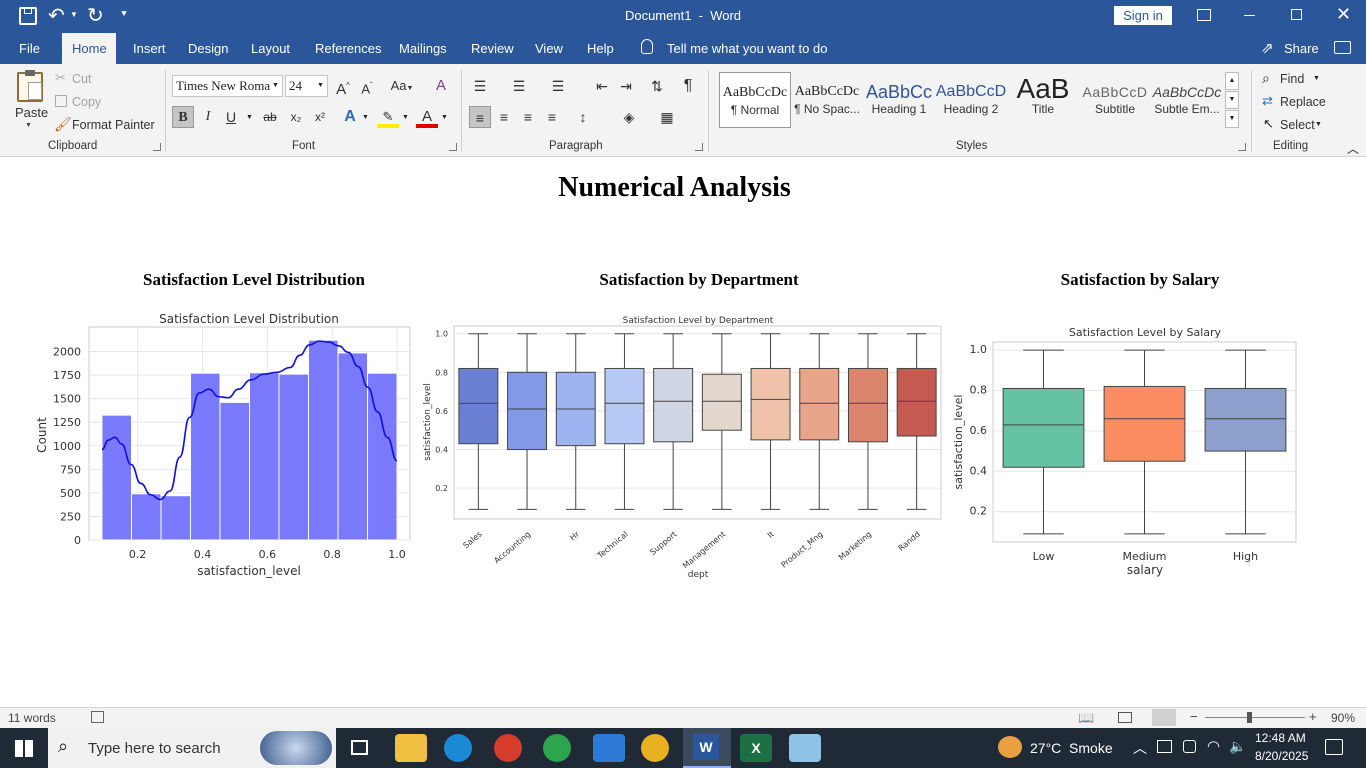 The height and width of the screenshot is (768, 1366). I want to click on tab-home: Home, so click(89, 48).